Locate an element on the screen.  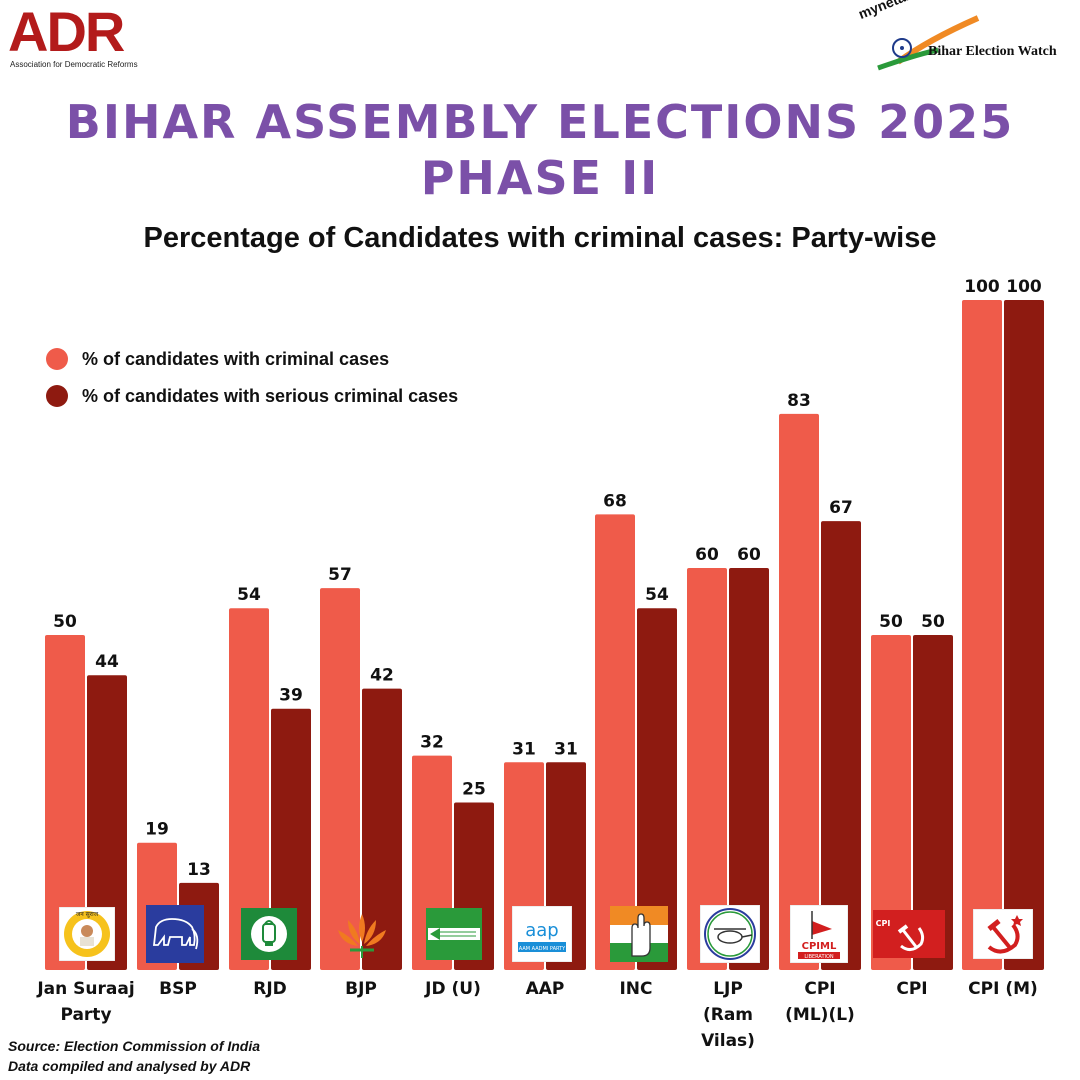
page-title: BIHAR ASSEMBLY ELECTIONS 2025 is located at coordinates (540, 122).